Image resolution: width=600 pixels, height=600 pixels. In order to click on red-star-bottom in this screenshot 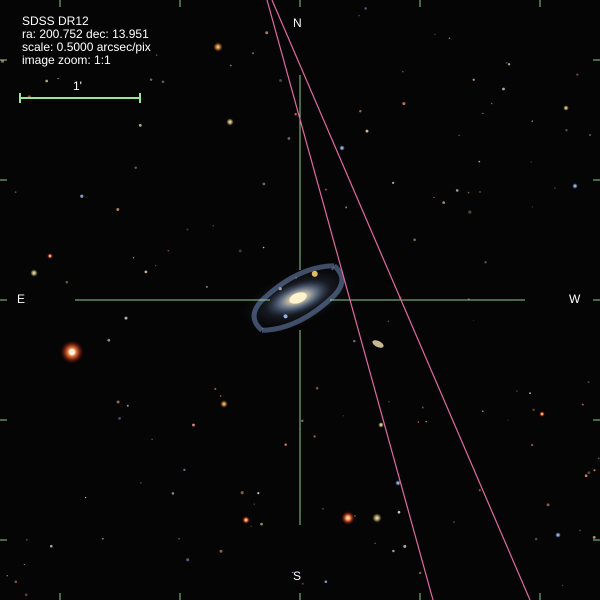, I will do `click(348, 518)`.